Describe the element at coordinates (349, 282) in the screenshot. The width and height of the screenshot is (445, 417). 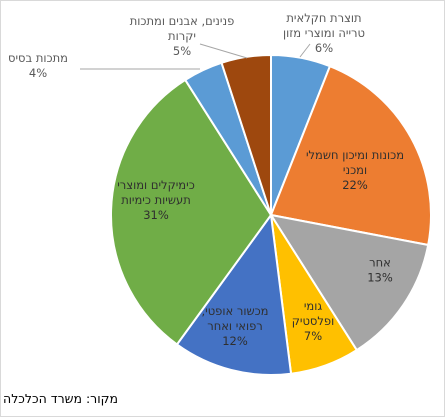
I see `slice-3-wedge` at that location.